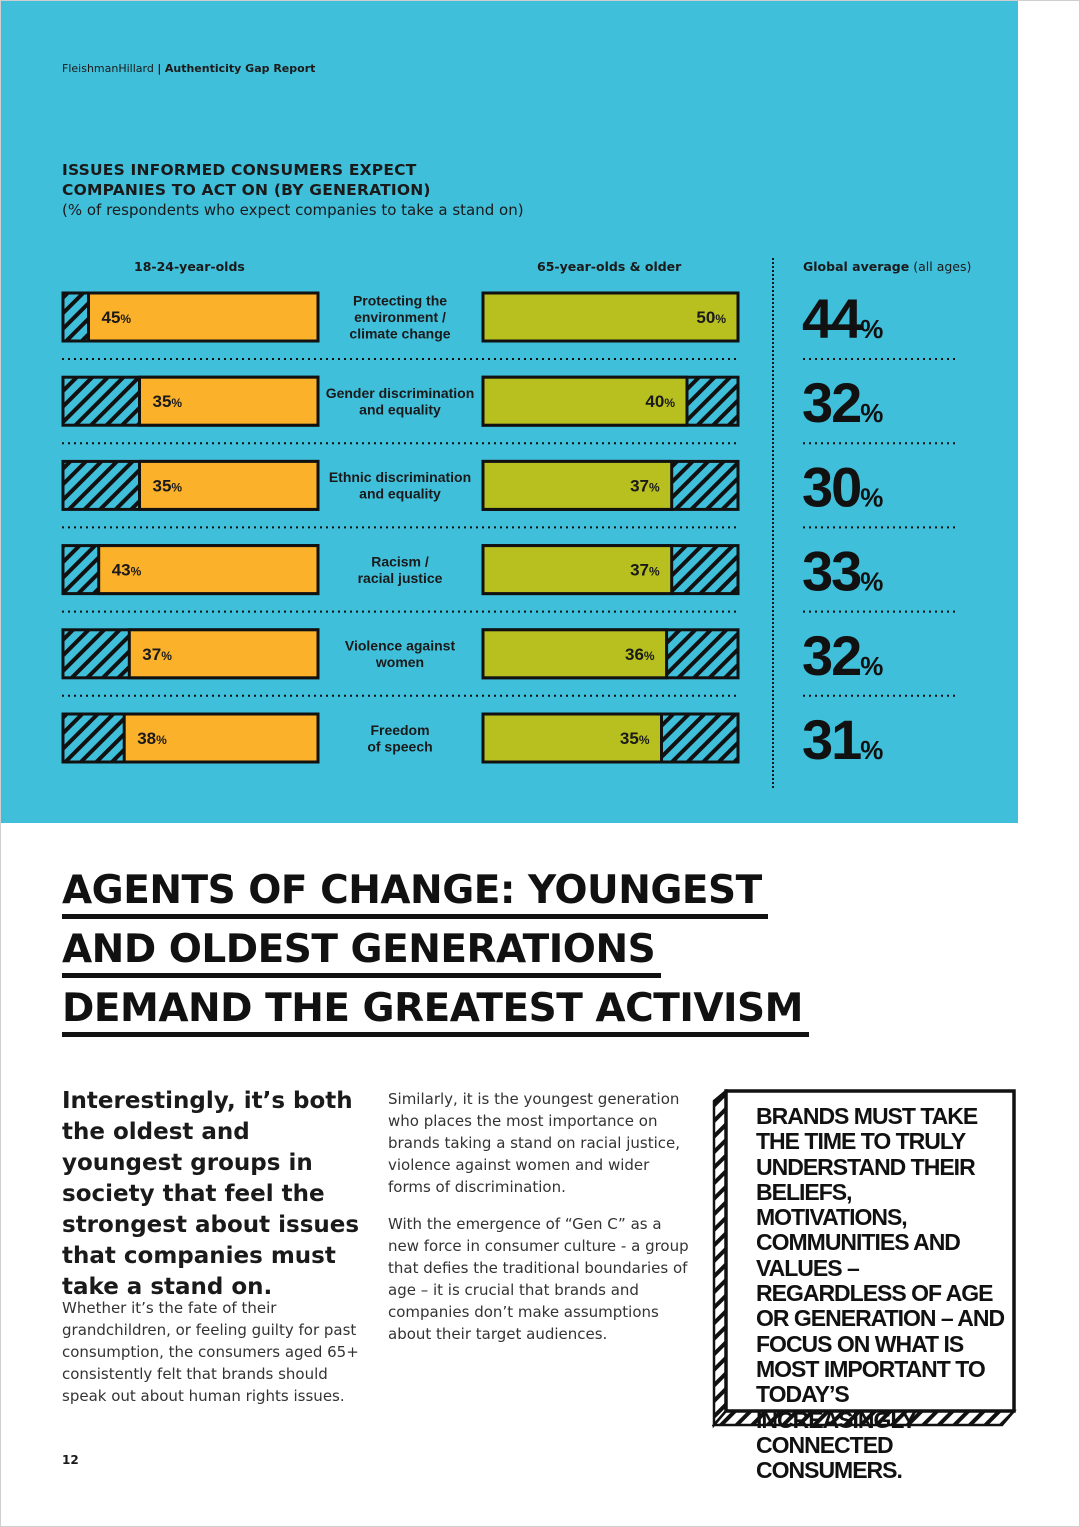  I want to click on page-number: 12, so click(70, 1460).